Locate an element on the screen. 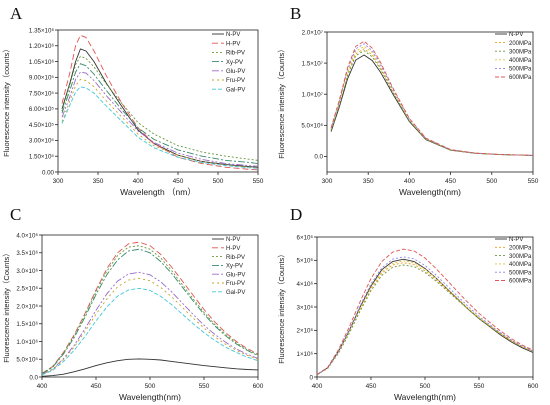 The image size is (550, 405). y-tick-label: 1.20×10⁶ is located at coordinates (42, 46).